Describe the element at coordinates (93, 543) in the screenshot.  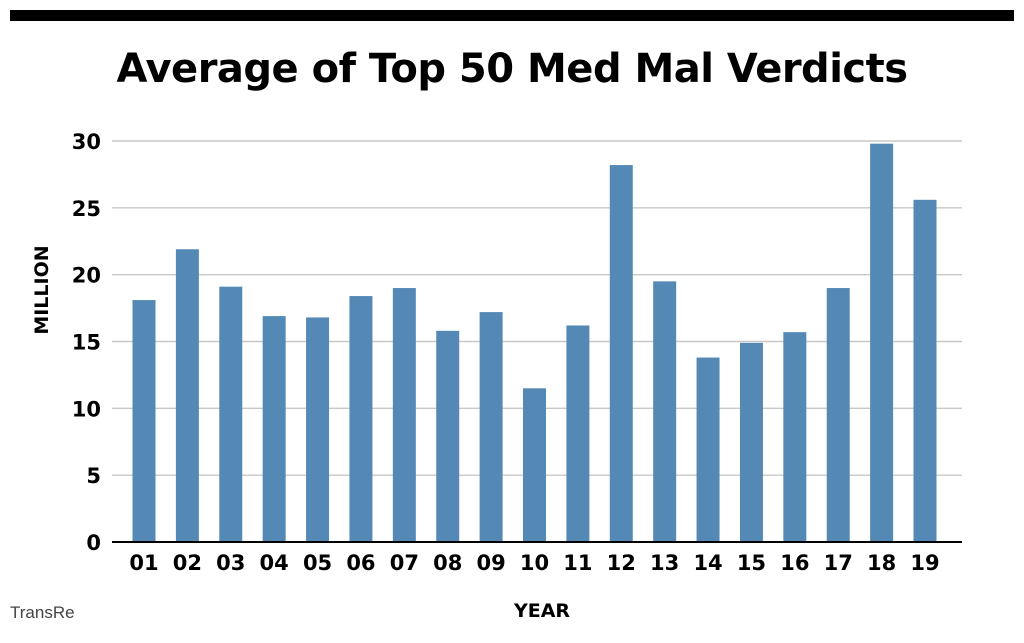
I see `y-tick-label: 0` at that location.